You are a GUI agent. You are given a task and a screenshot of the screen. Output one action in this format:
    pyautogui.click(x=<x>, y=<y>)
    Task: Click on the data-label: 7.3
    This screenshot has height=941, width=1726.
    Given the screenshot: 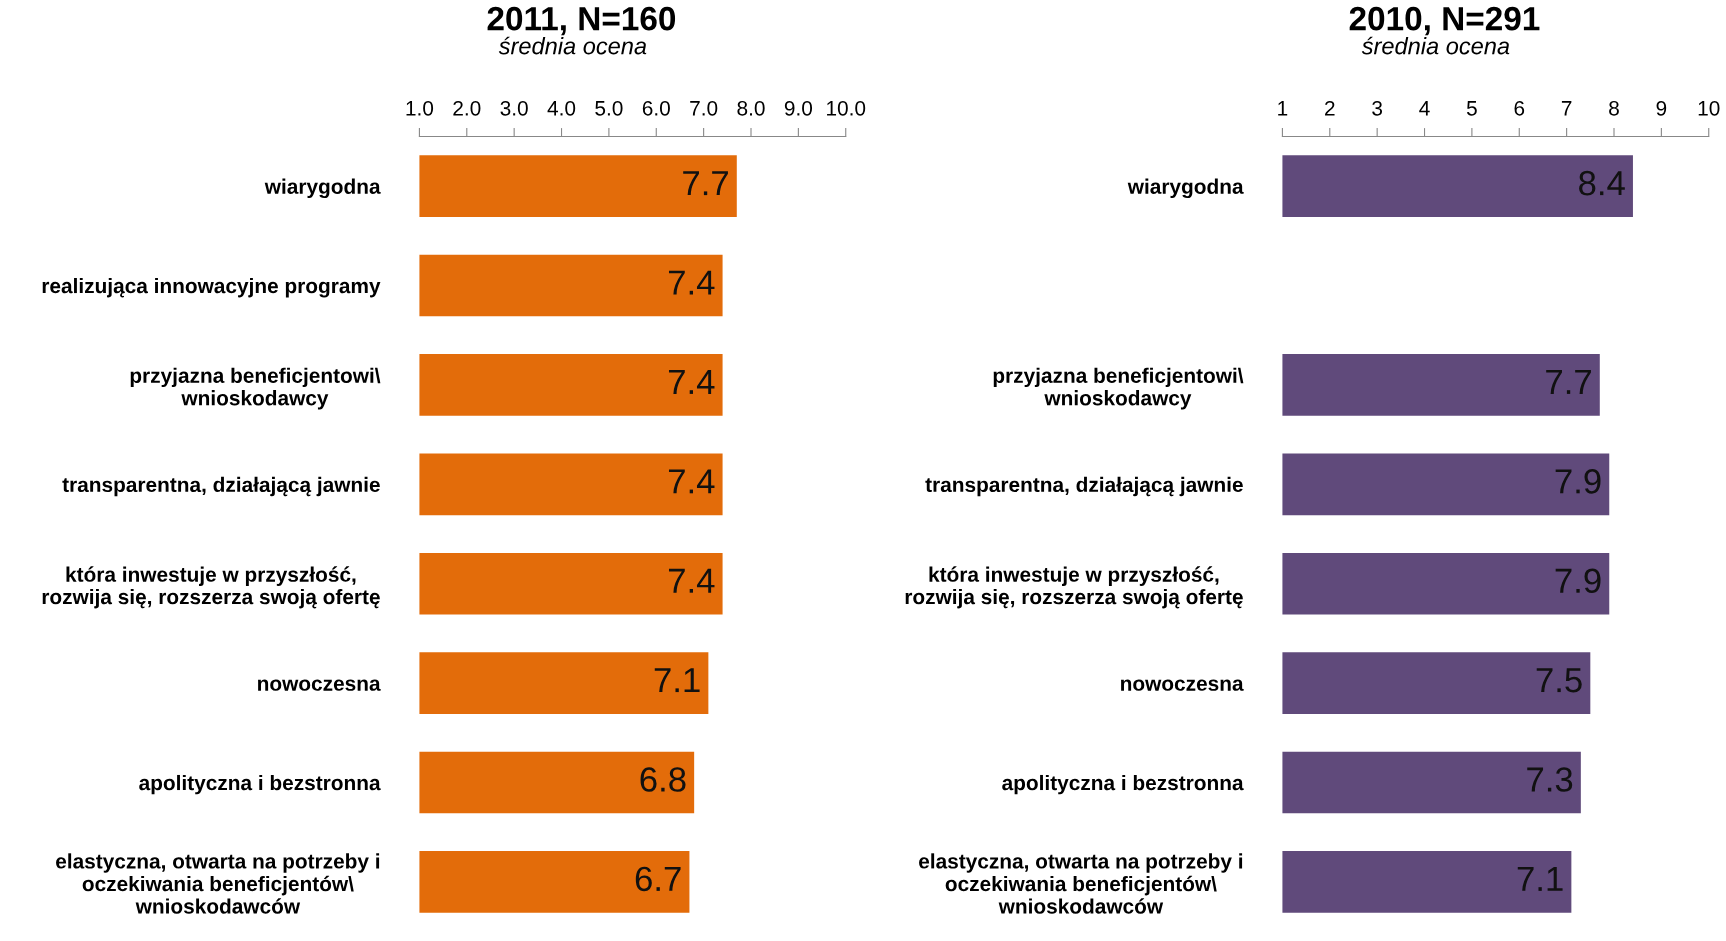 What is the action you would take?
    pyautogui.click(x=1550, y=779)
    